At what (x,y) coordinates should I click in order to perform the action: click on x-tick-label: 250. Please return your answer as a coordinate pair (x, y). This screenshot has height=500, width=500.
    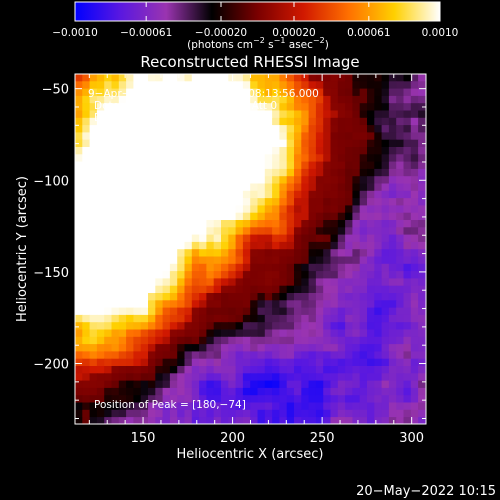
    Looking at the image, I should click on (322, 438).